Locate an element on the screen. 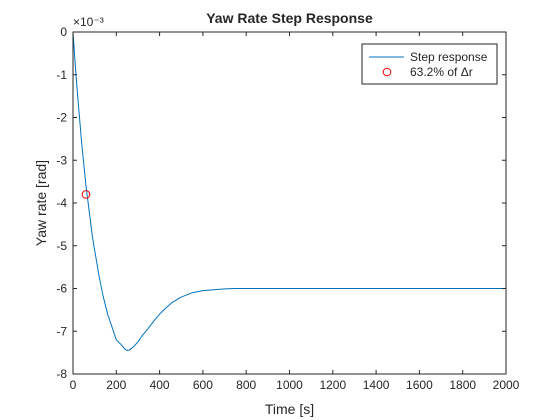 Image resolution: width=560 pixels, height=420 pixels. x-tick-label-8: 1600 is located at coordinates (419, 385).